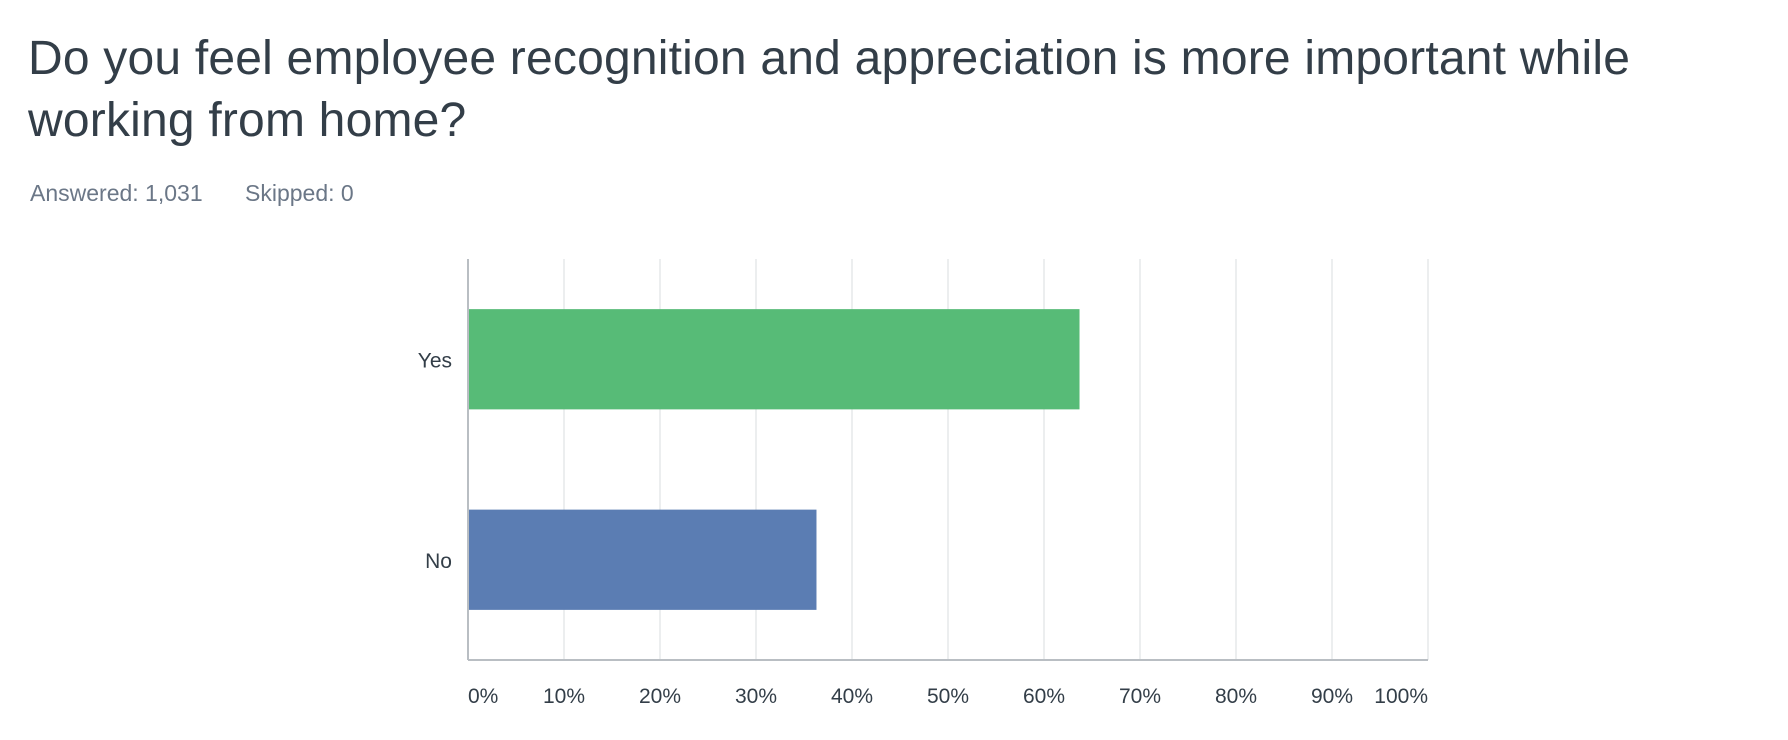 The image size is (1788, 740). I want to click on x-tick-label: 0%, so click(483, 696).